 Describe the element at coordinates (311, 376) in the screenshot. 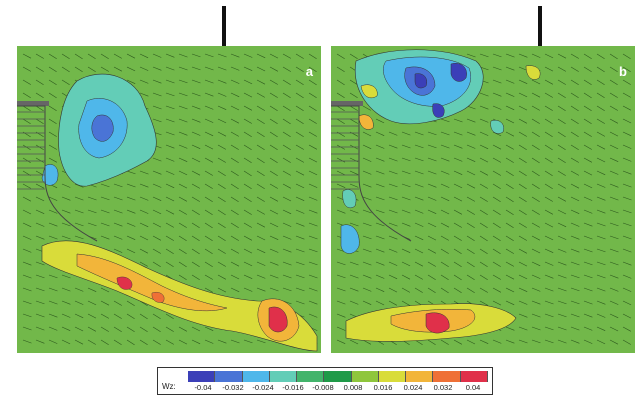

I see `colorbar-swatch` at that location.